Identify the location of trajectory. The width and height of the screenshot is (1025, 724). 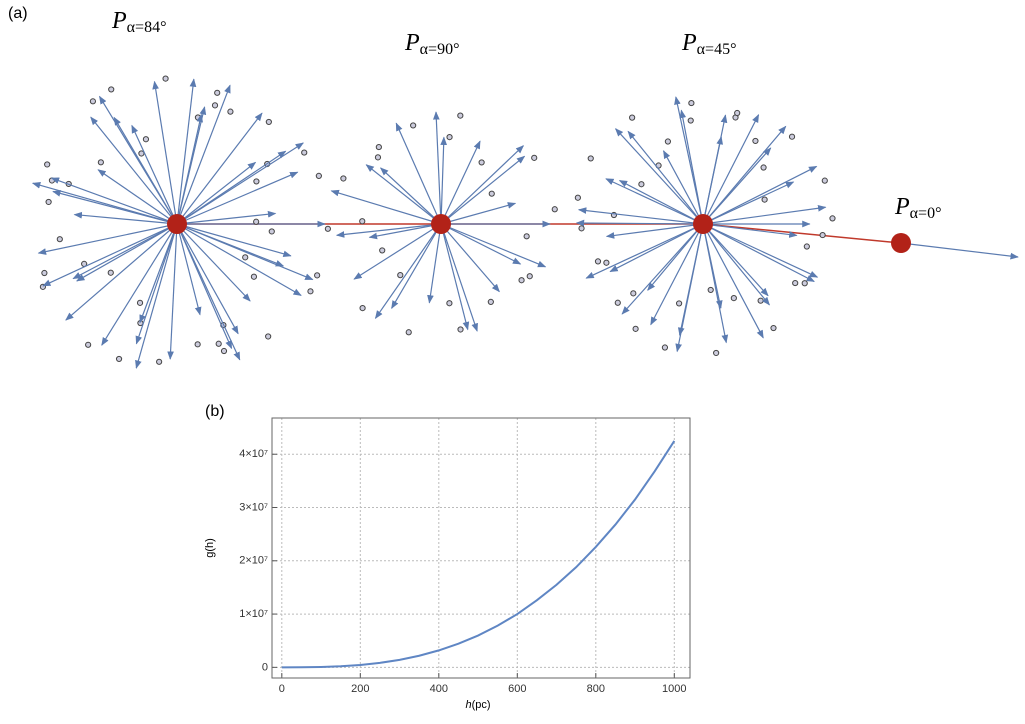
(539, 233).